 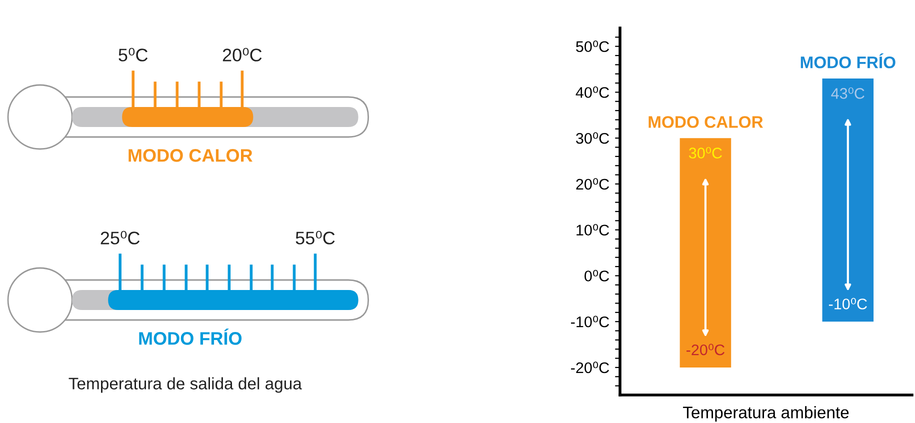 I want to click on y-tick-label: 30⁰C, so click(x=592, y=138).